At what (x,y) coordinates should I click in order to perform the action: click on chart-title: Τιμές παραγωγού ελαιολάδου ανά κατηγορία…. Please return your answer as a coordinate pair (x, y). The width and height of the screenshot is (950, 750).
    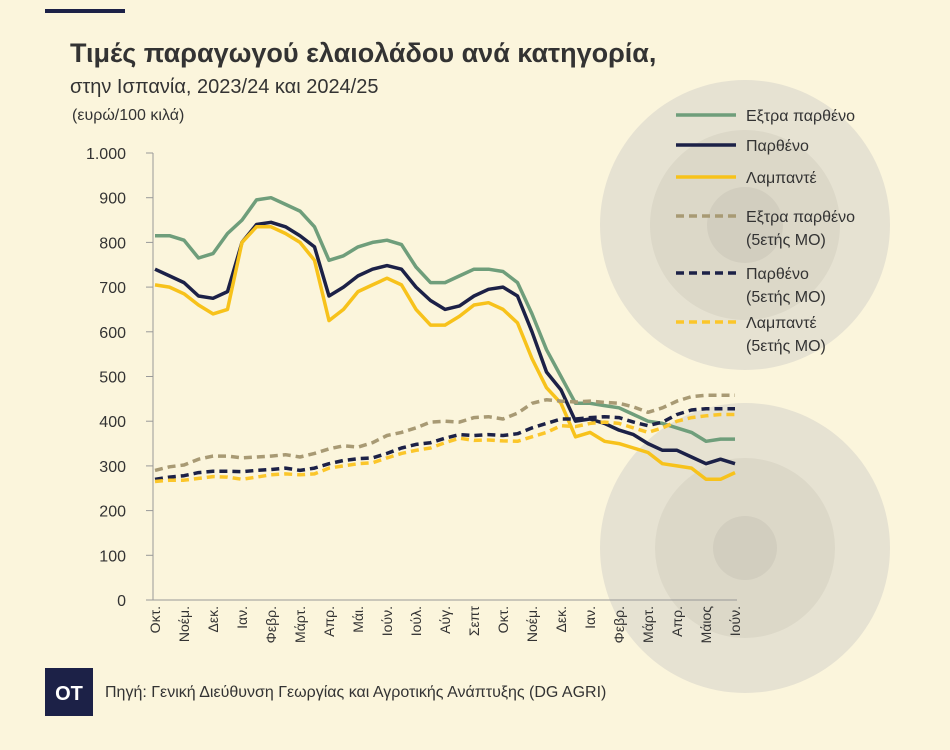
    Looking at the image, I should click on (363, 53).